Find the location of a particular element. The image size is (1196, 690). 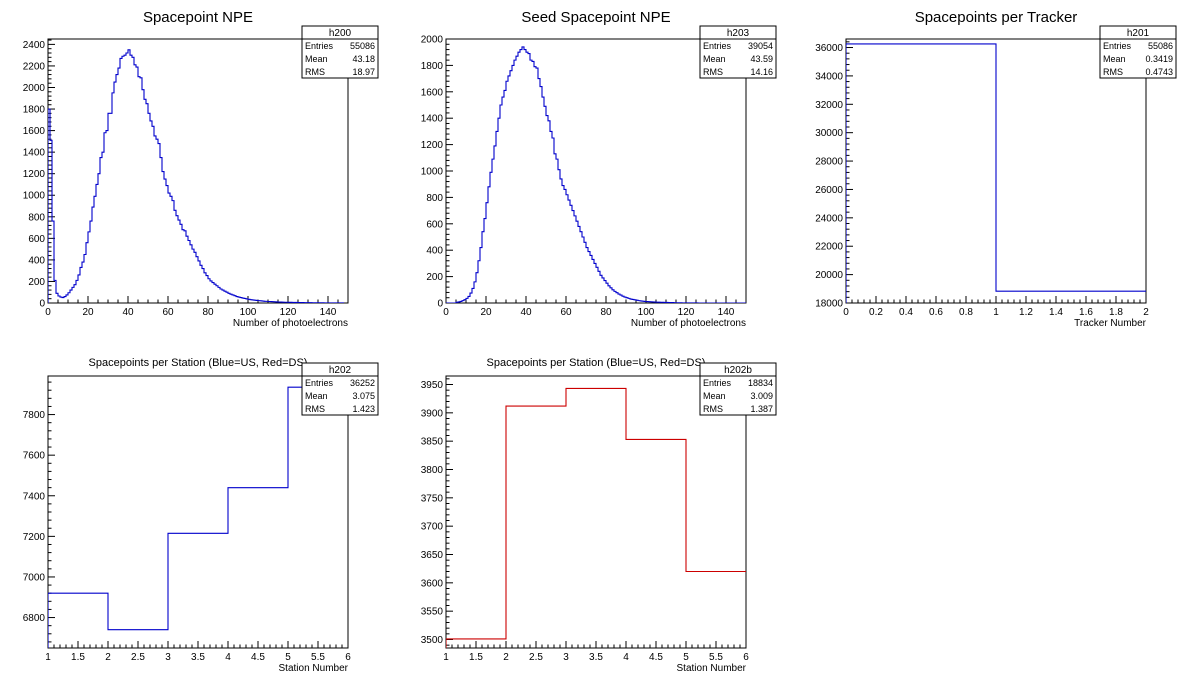

x-tick-label: 1.8 is located at coordinates (1116, 312).